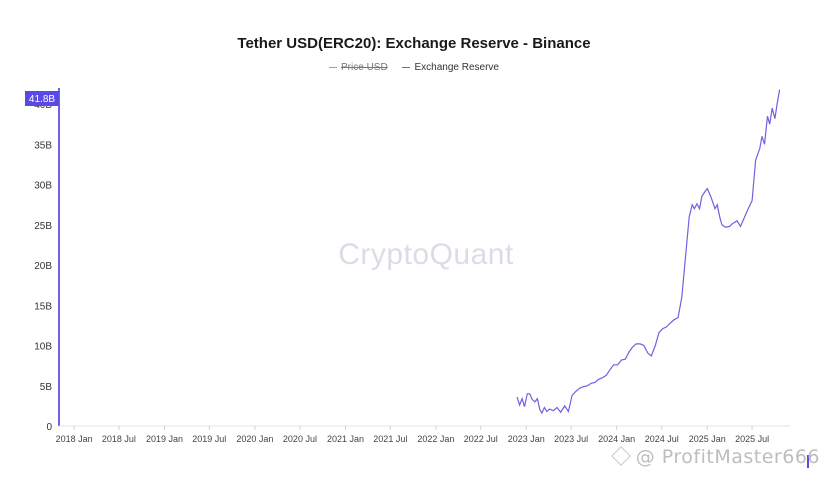  I want to click on x-tick-label: 2022 Jan, so click(435, 439).